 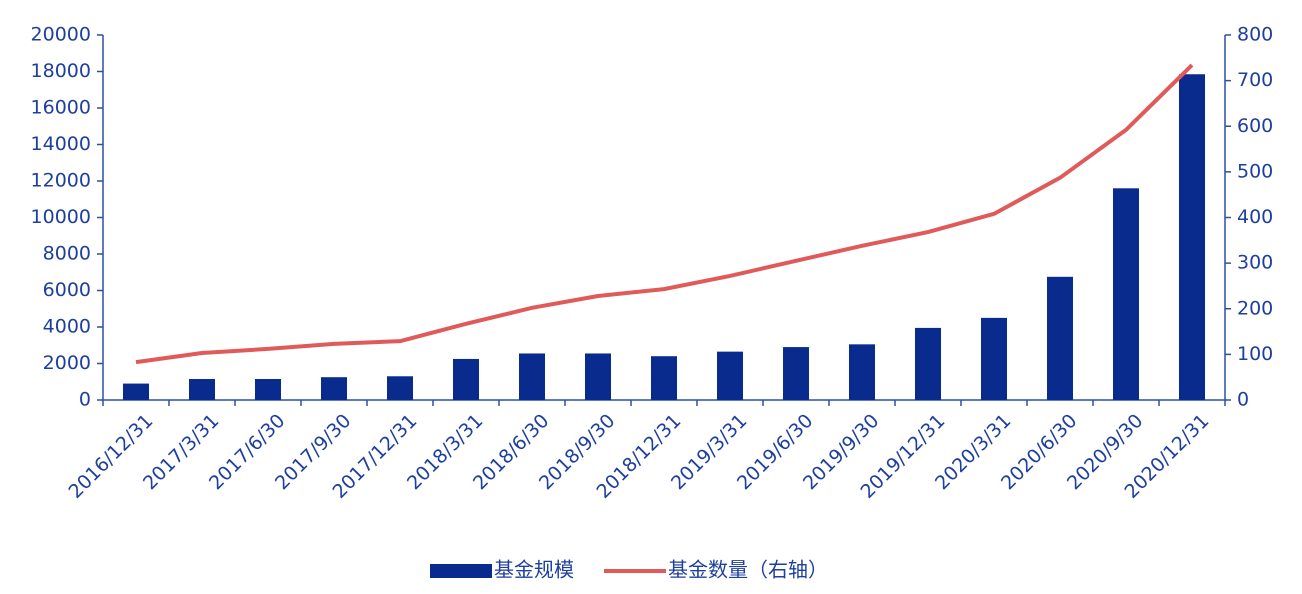 What do you see at coordinates (1255, 263) in the screenshot?
I see `y2-tick-label: 300` at bounding box center [1255, 263].